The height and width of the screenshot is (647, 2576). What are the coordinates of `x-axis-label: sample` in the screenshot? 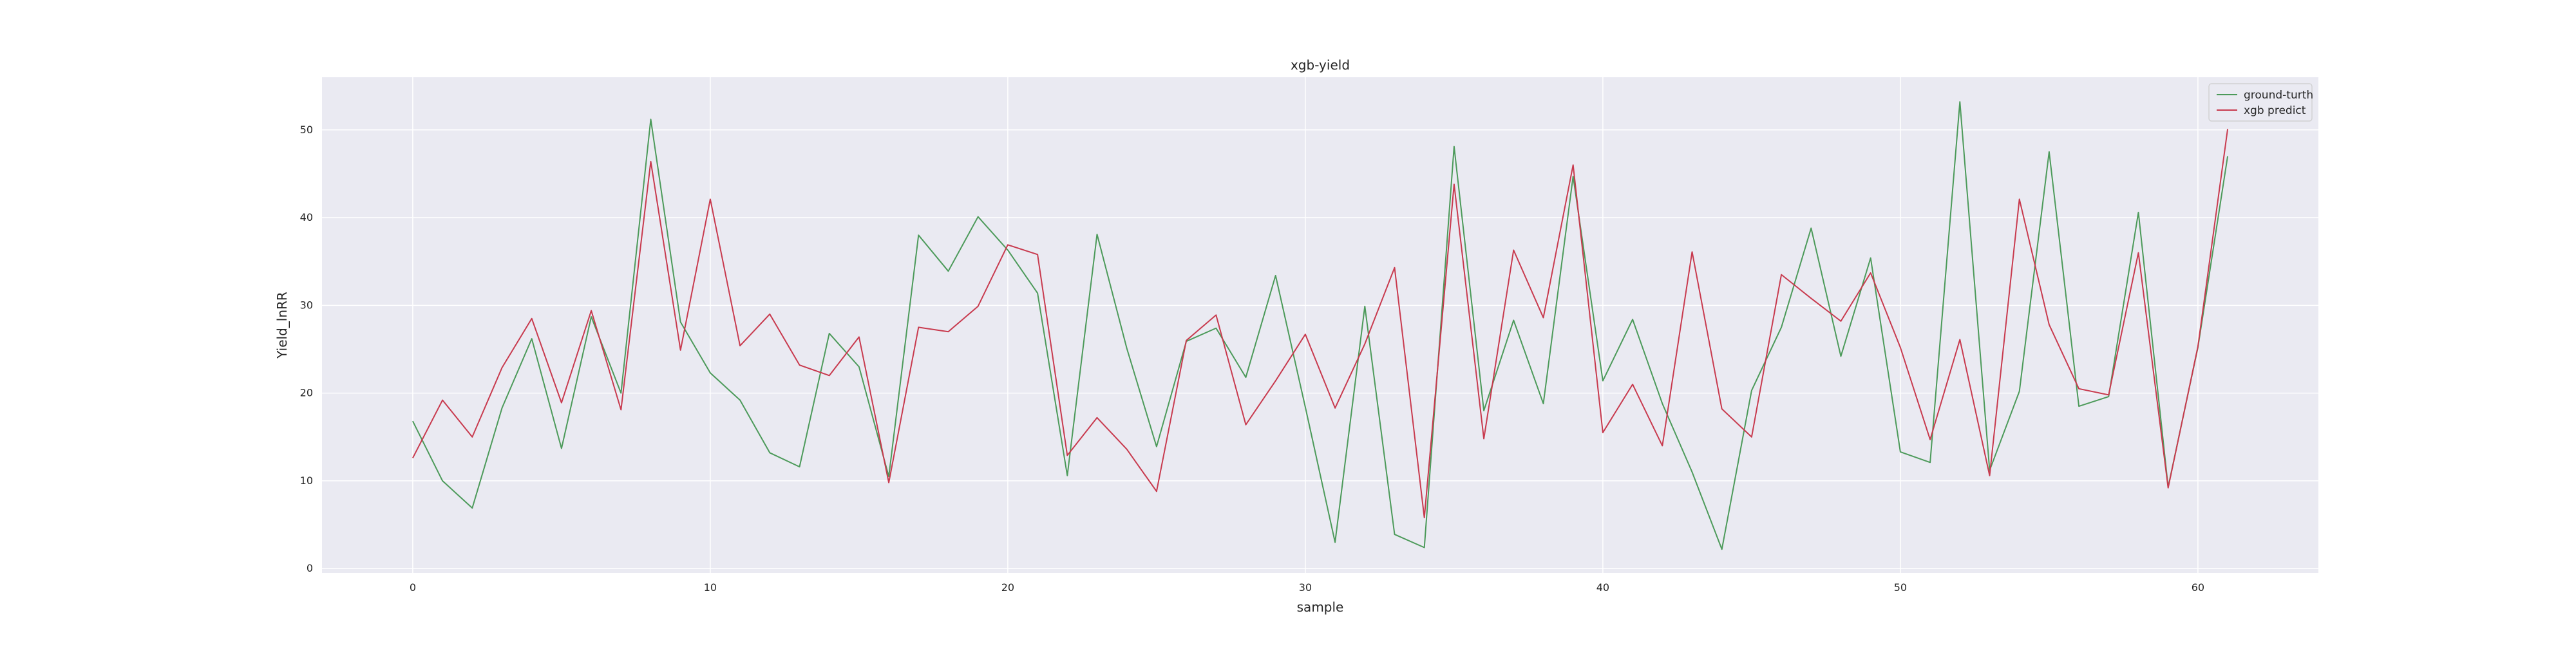 It's located at (1320, 607).